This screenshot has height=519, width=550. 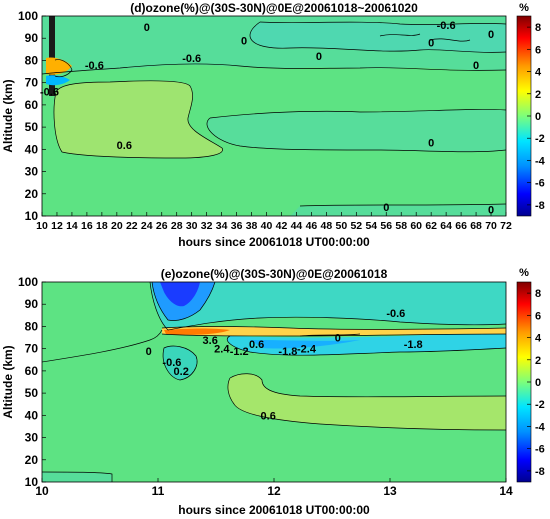 I want to click on colorbar-tick-label: 6, so click(x=538, y=50).